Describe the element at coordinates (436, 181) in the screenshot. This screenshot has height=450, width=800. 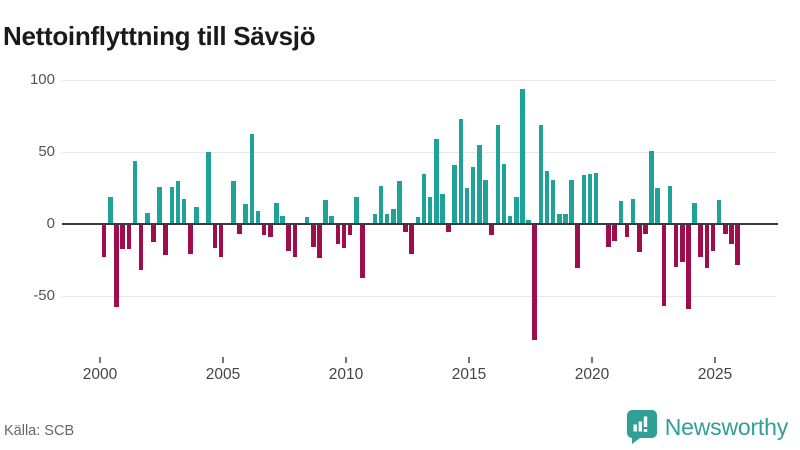
I see `bar-2013Q3` at that location.